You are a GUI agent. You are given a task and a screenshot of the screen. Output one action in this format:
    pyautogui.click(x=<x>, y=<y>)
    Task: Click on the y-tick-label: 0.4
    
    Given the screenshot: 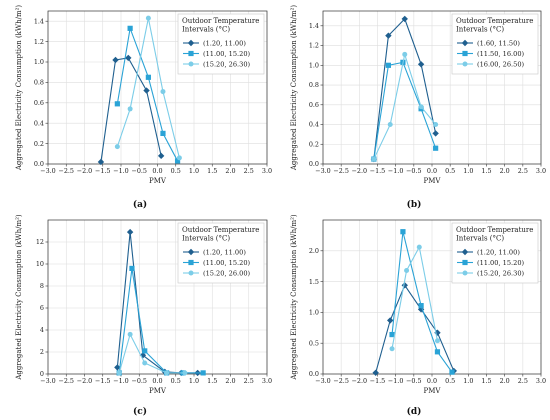 What is the action you would take?
    pyautogui.click(x=39, y=123)
    